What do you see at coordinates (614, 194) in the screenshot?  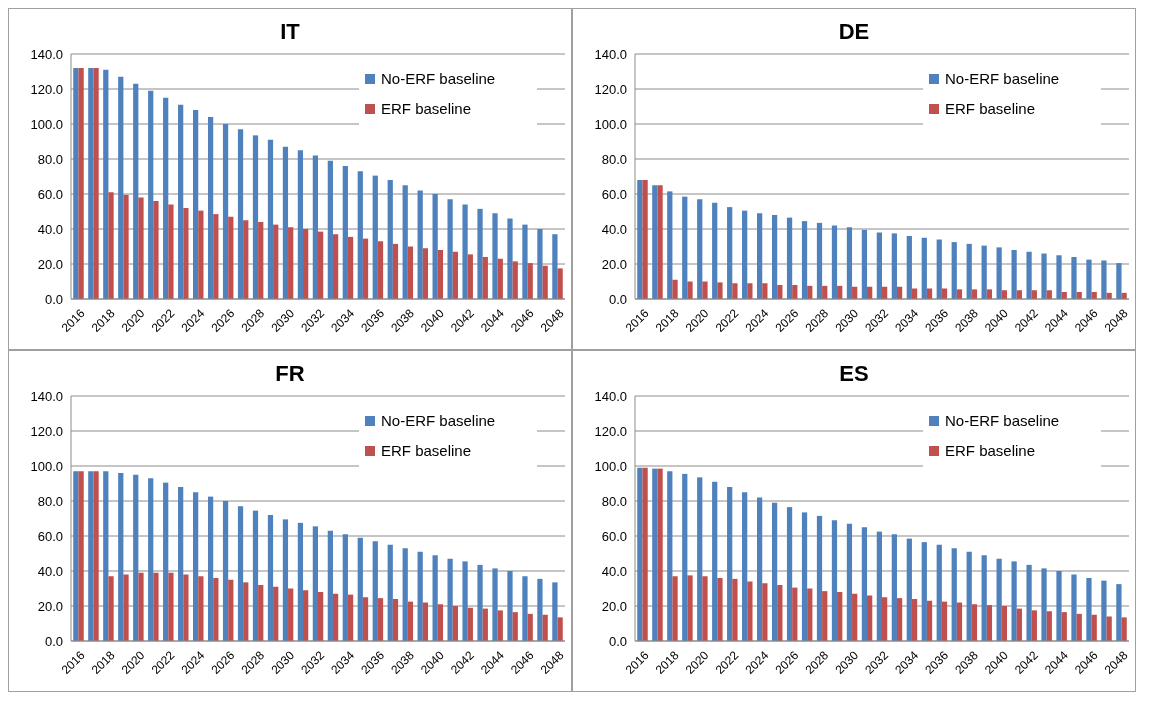 I see `y-tick-label: 60.0` at bounding box center [614, 194].